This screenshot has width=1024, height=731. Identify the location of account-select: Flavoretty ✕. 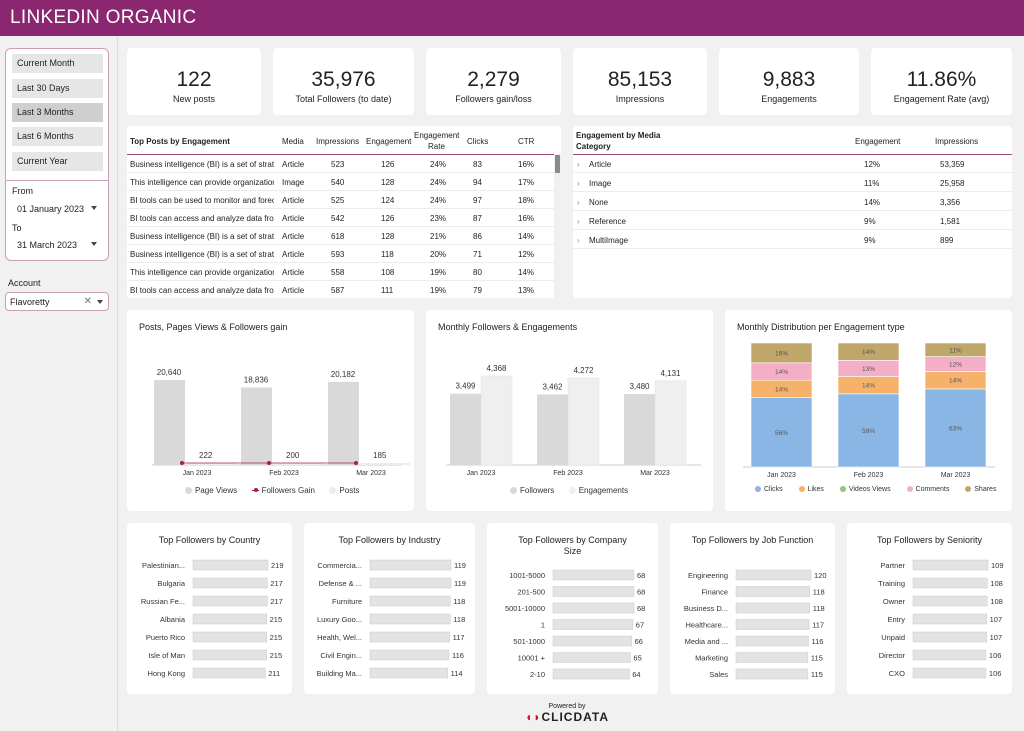
(57, 301).